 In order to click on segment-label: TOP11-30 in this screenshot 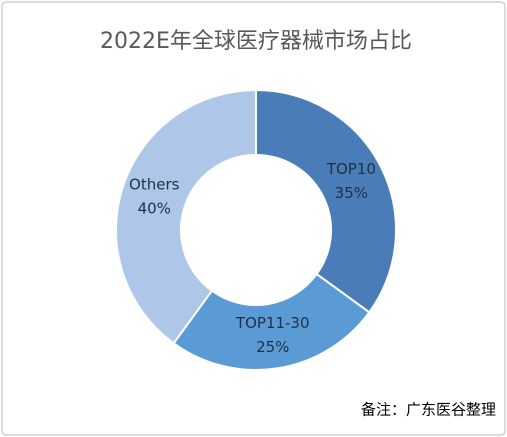, I will do `click(272, 323)`.